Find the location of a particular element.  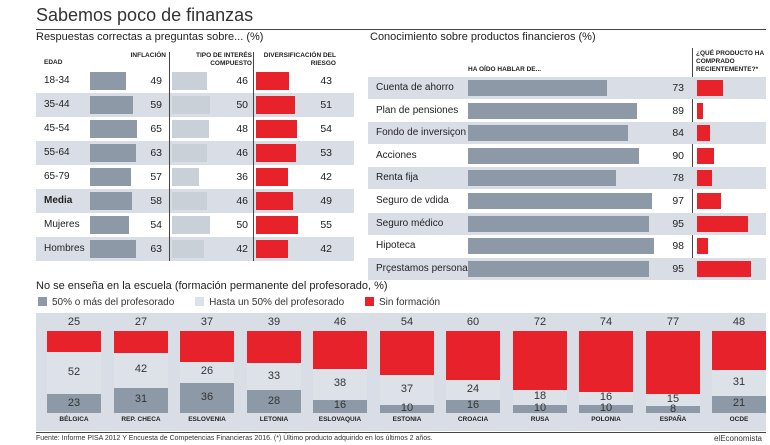

data-label-sin-formacion: 39 is located at coordinates (274, 322).